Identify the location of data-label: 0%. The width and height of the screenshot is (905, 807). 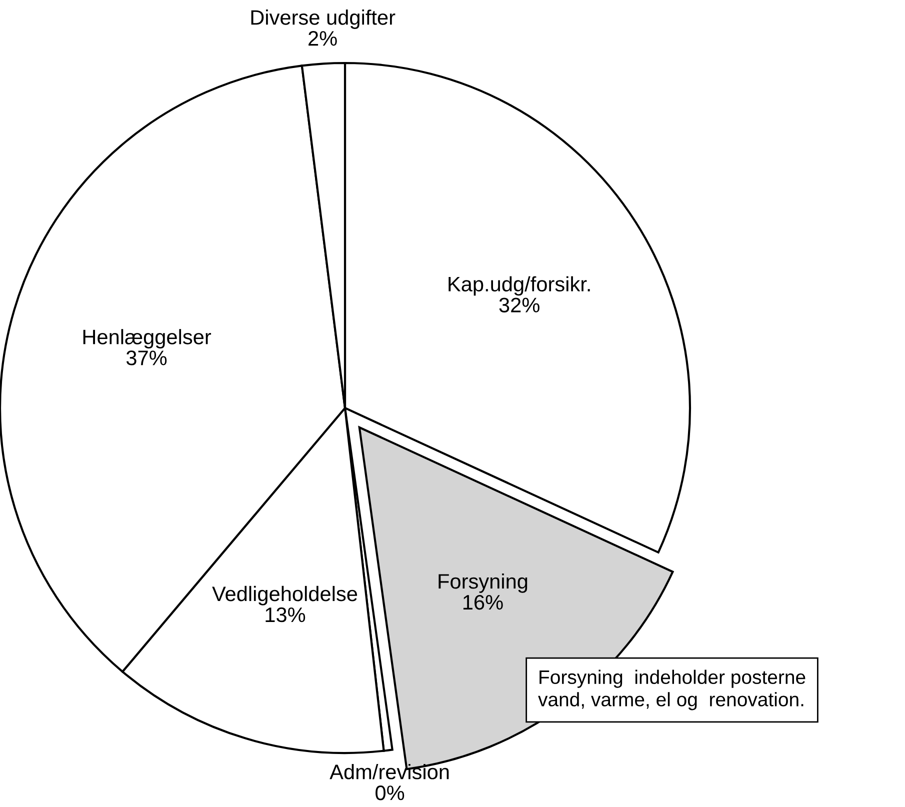
(390, 792).